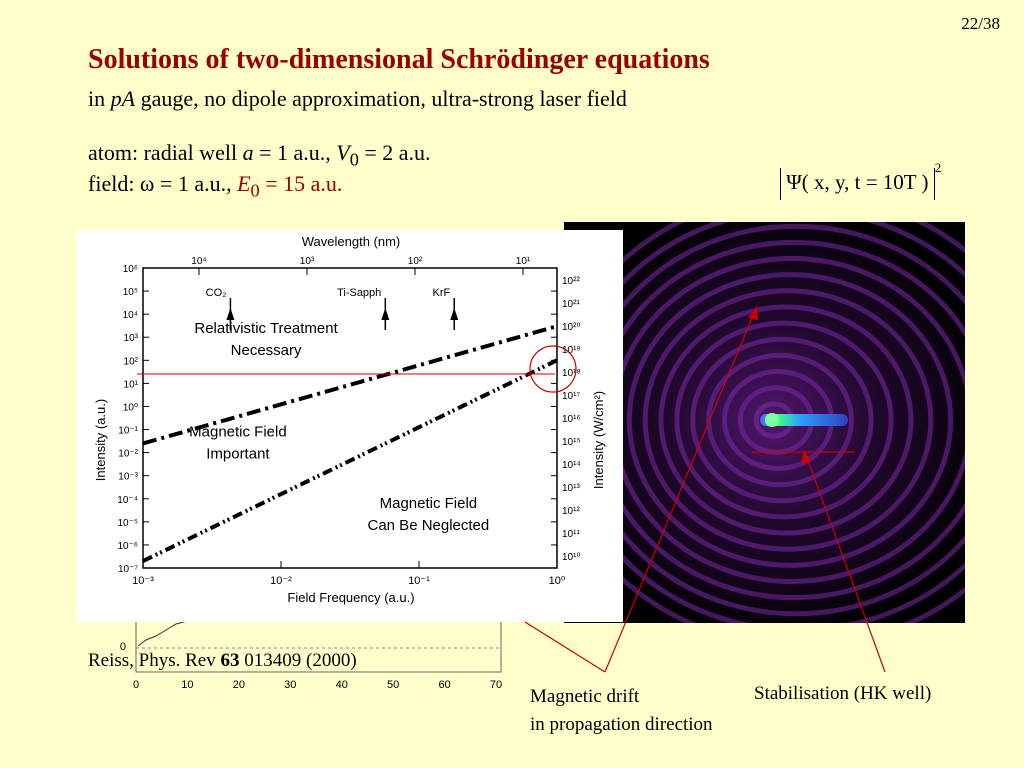 The width and height of the screenshot is (1024, 768). I want to click on laser-label: CO₂, so click(216, 293).